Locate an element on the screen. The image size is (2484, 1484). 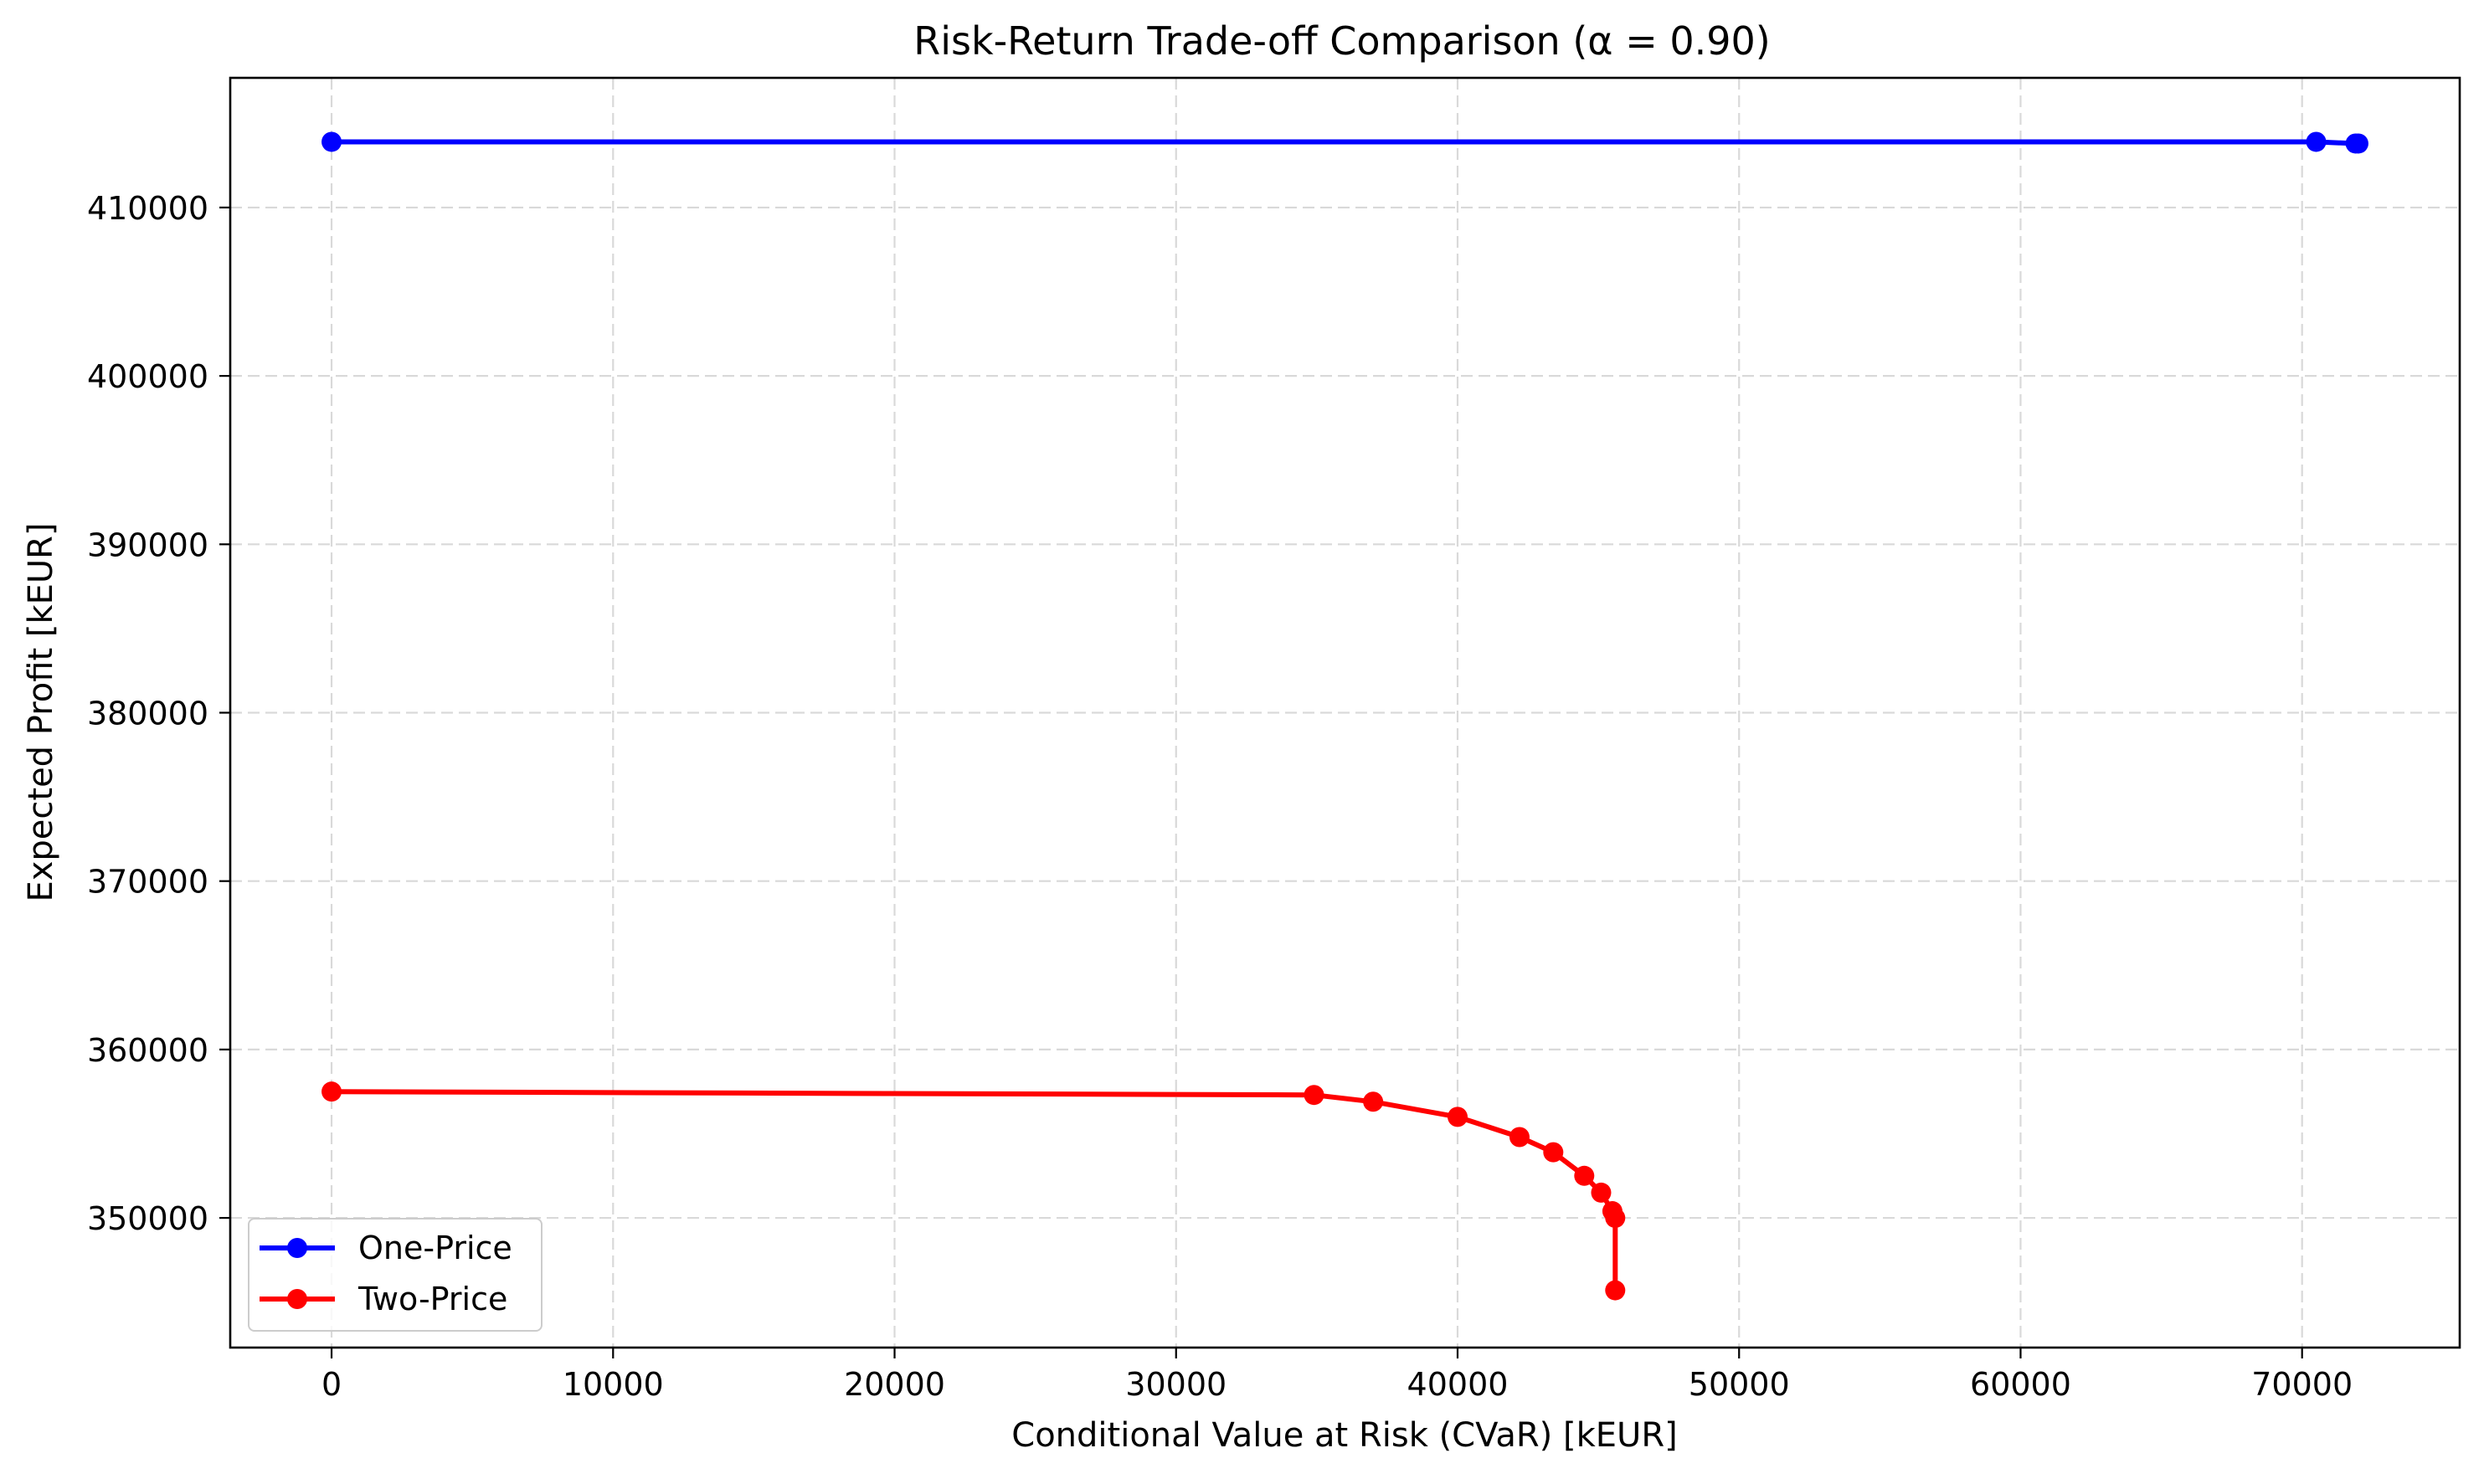
y-tick-label: 410000 is located at coordinates (147, 209).